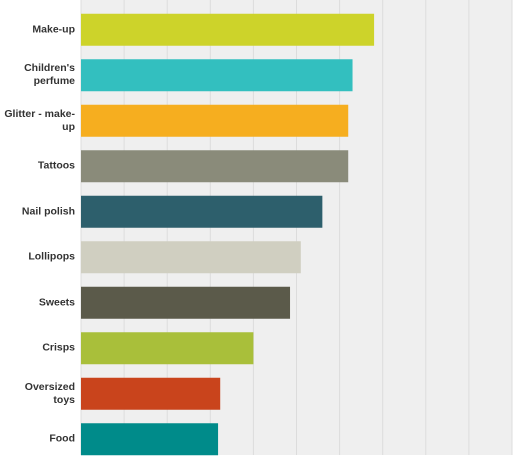 The width and height of the screenshot is (529, 458). What do you see at coordinates (39, 120) in the screenshot?
I see `y-tick-label: Glitter - make-up` at bounding box center [39, 120].